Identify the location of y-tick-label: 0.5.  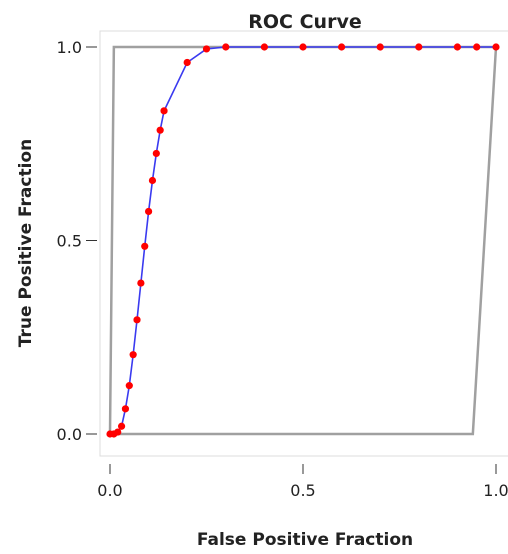
(69, 241).